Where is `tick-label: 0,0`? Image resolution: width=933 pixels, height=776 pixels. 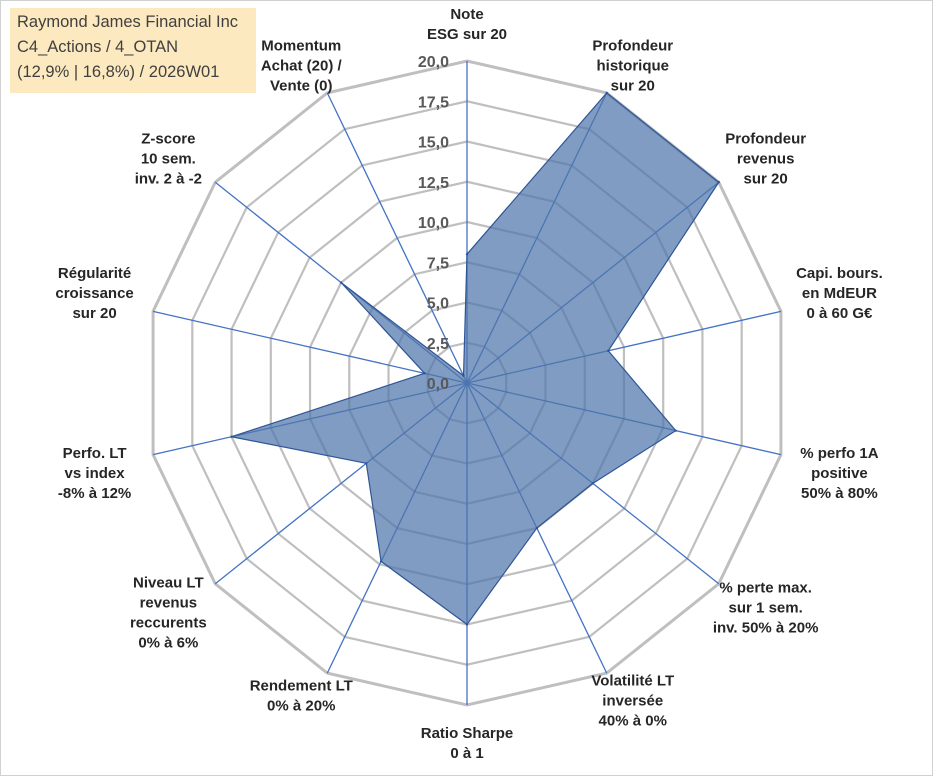
tick-label: 0,0 is located at coordinates (438, 384).